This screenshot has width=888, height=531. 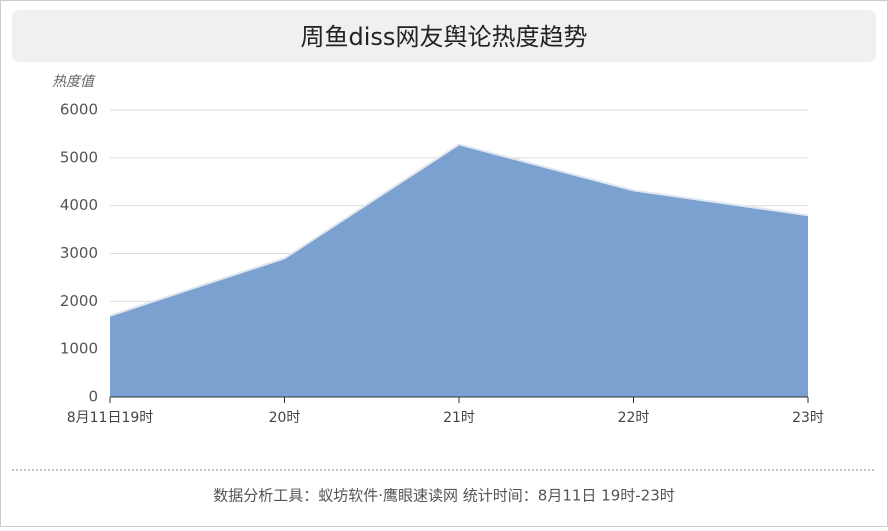 I want to click on y-tick-label: 0, so click(x=93, y=397).